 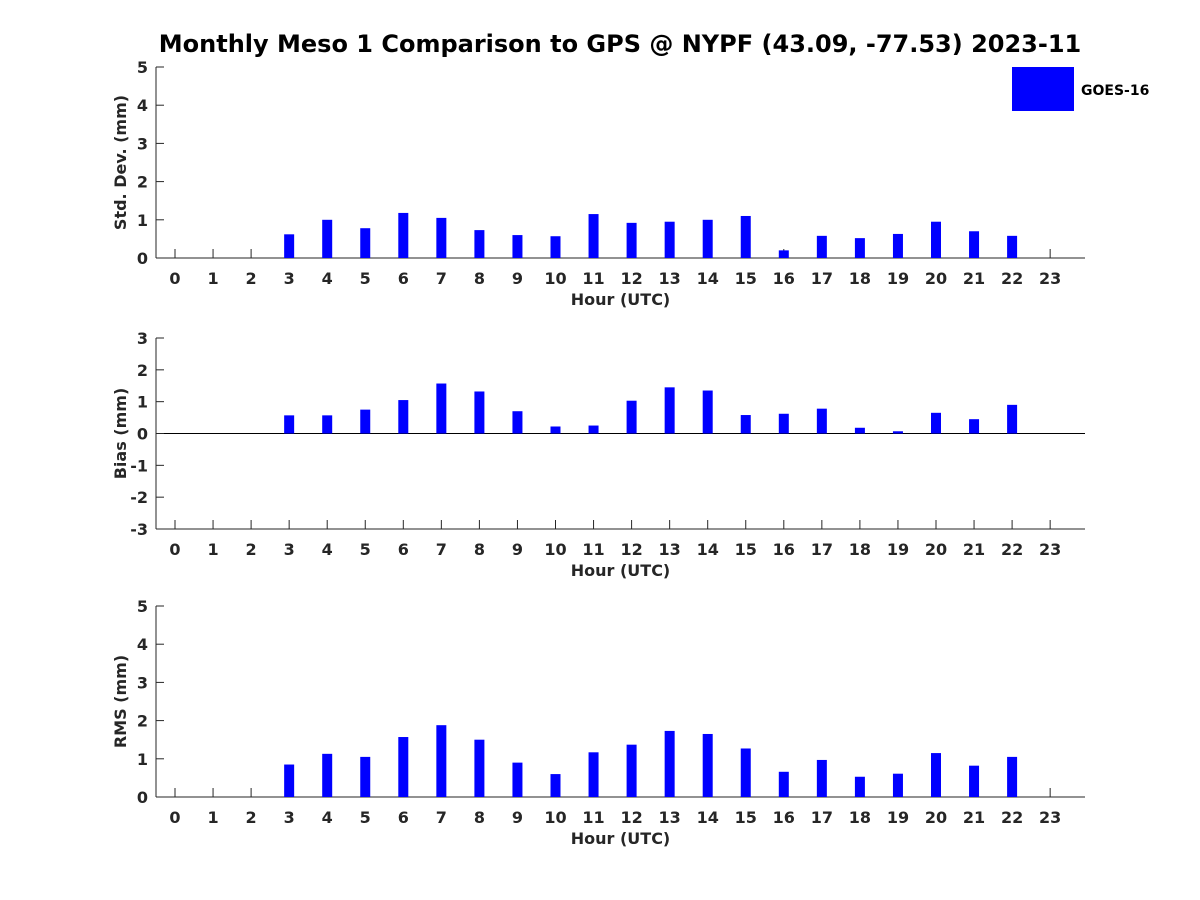 I want to click on y-tick-label: 0, so click(x=142, y=258).